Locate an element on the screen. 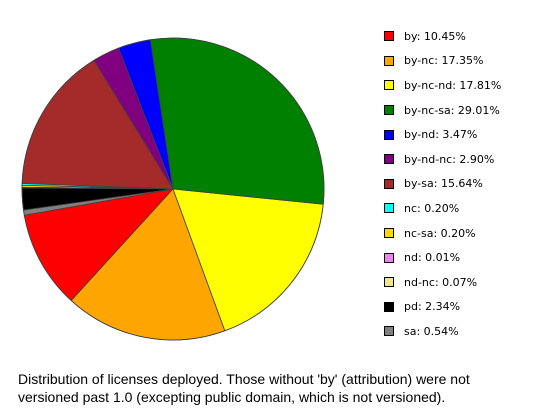 Image resolution: width=536 pixels, height=418 pixels. legend-label: by-nc: 17.35% is located at coordinates (444, 61).